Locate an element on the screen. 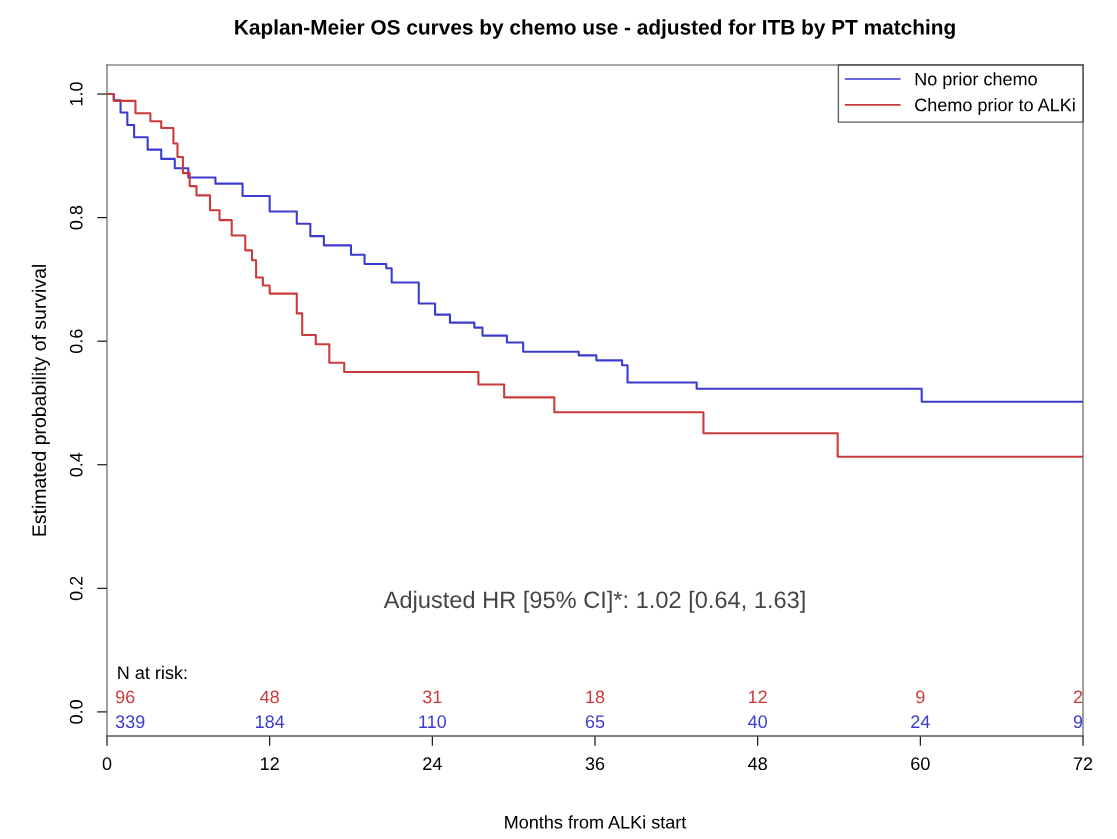  y-tick-label: 0.2 is located at coordinates (76, 588).